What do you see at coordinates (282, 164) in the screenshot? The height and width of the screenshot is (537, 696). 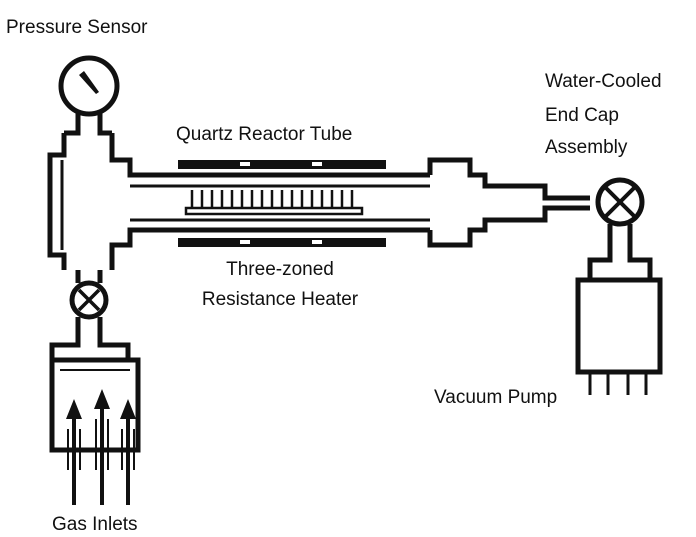 I see `heater-top` at bounding box center [282, 164].